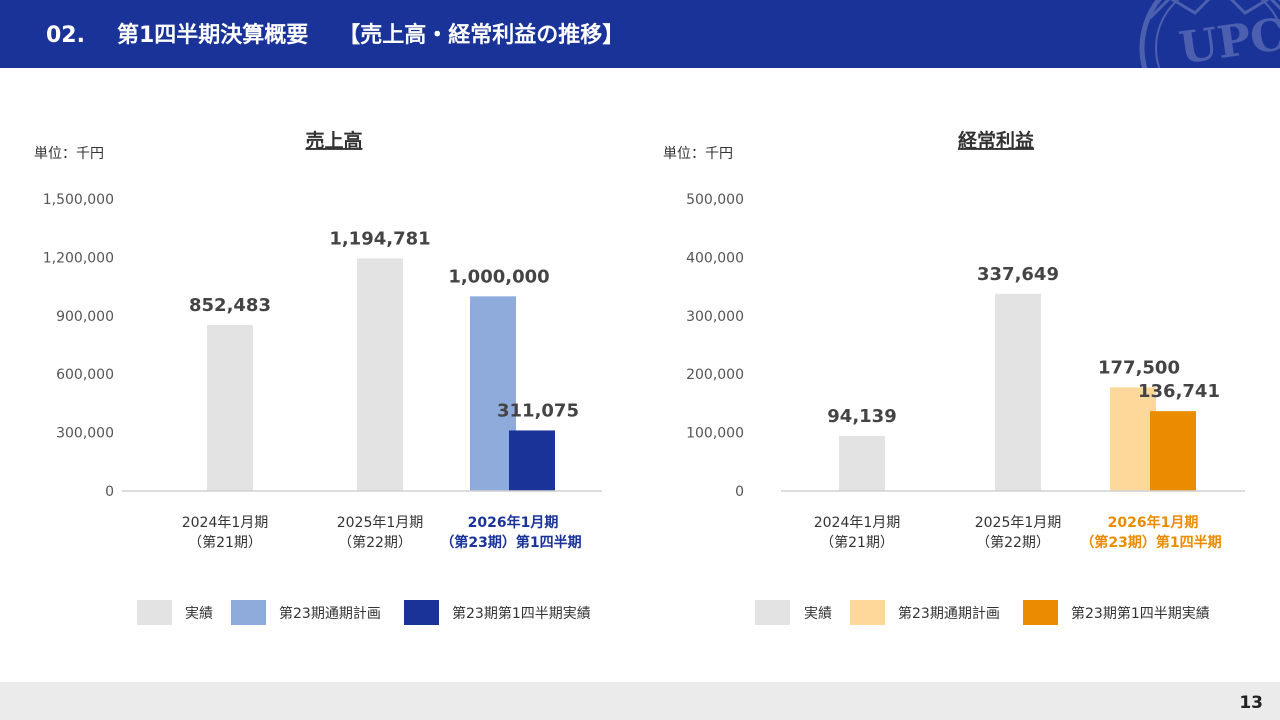  What do you see at coordinates (996, 140) in the screenshot?
I see `chart-title: 経常利益` at bounding box center [996, 140].